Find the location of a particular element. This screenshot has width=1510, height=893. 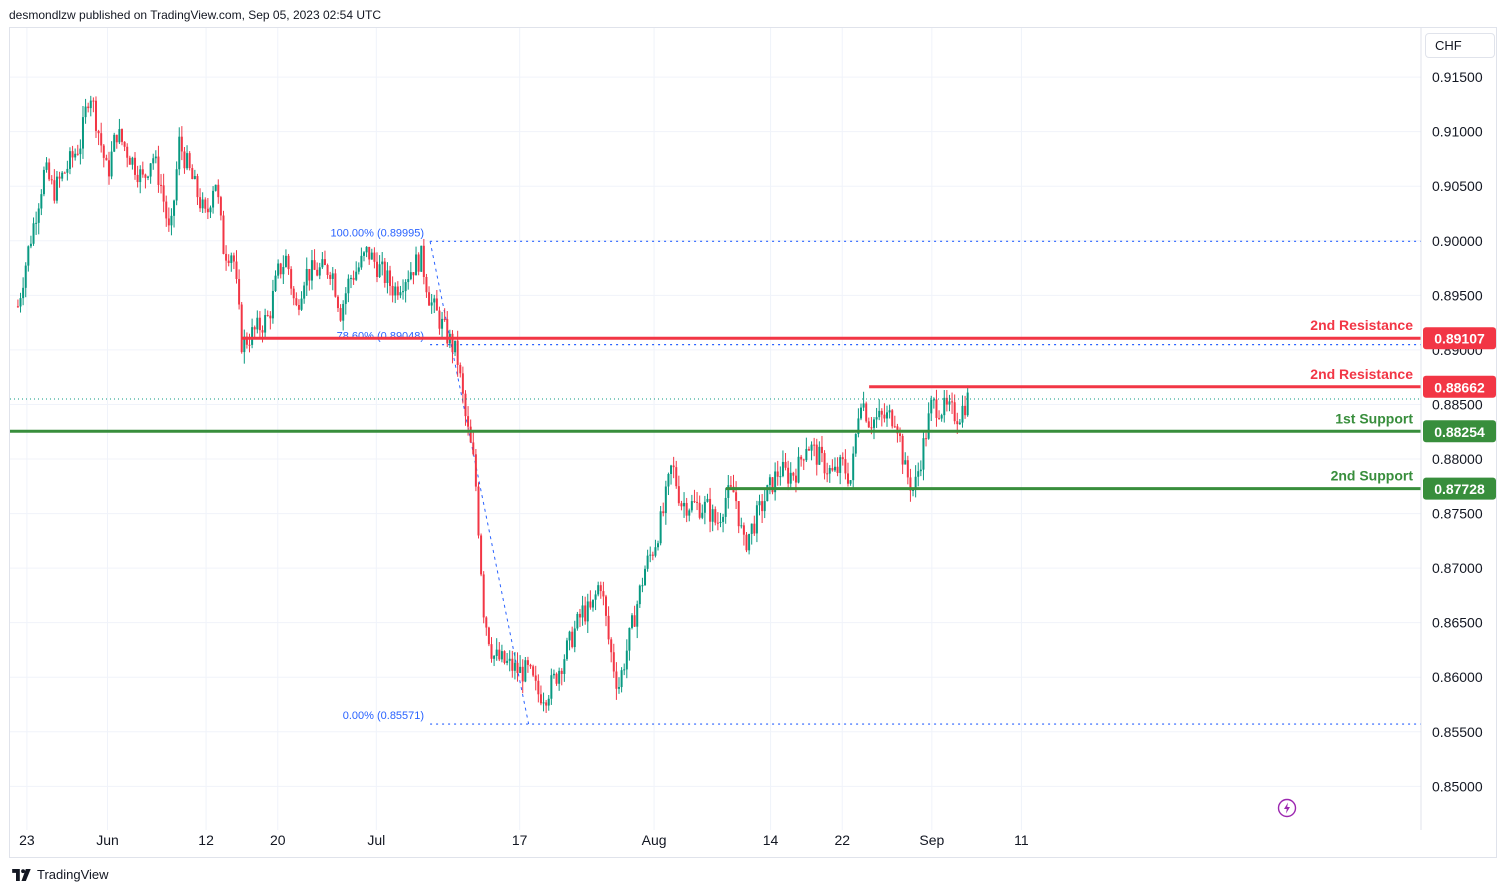

tradingview-brand: TradingView is located at coordinates (60, 874).